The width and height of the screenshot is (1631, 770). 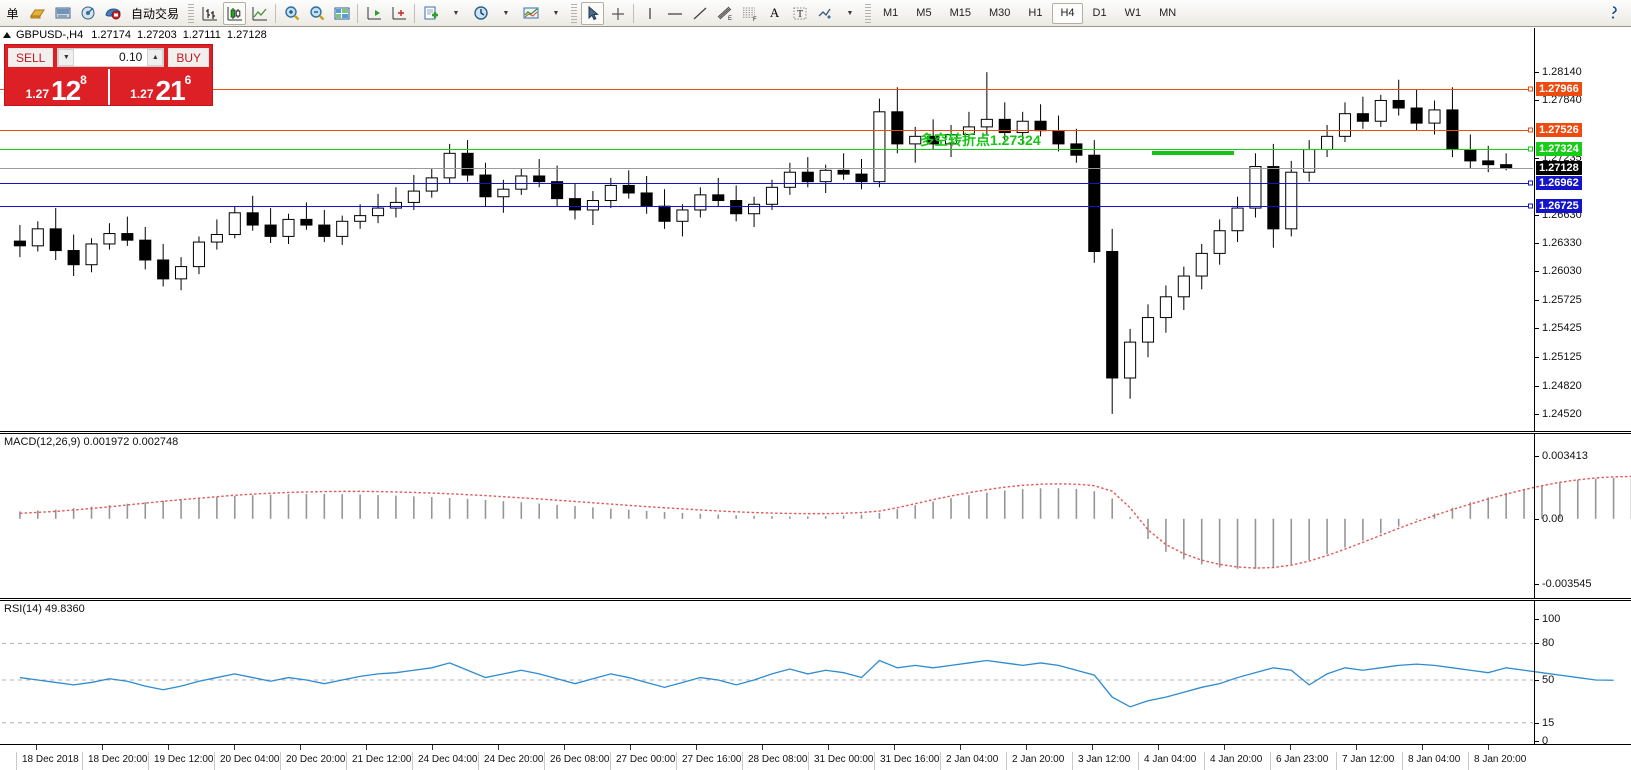 What do you see at coordinates (1168, 13) in the screenshot?
I see `timeframe-mn: MN` at bounding box center [1168, 13].